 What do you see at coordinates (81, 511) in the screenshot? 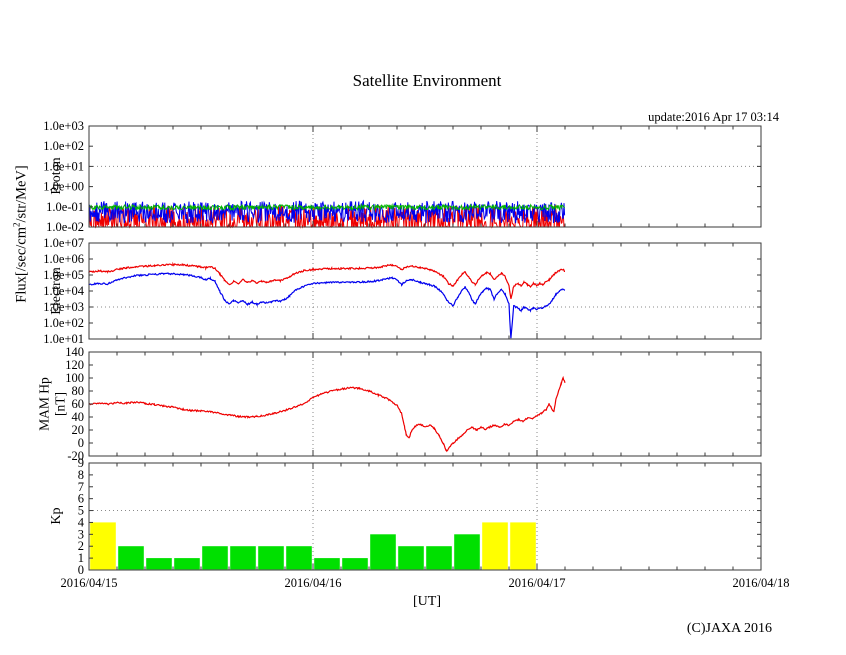
I see `kp-ytick-label: 5` at bounding box center [81, 511].